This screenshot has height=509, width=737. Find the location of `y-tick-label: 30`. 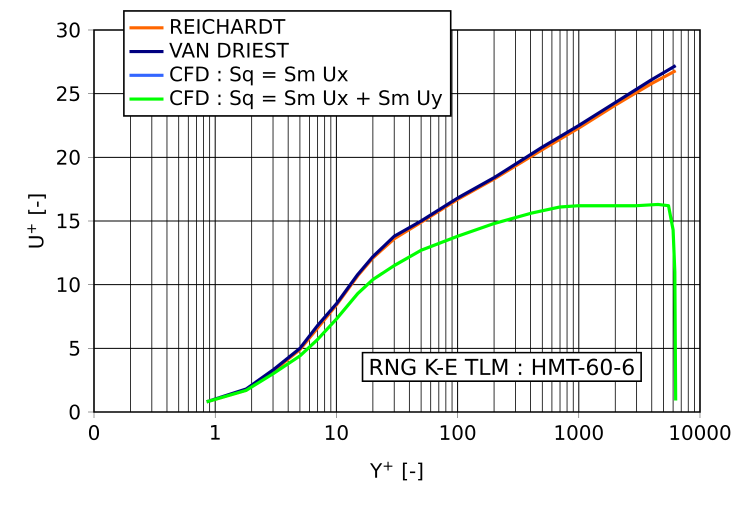

y-tick-label: 30 is located at coordinates (68, 30).